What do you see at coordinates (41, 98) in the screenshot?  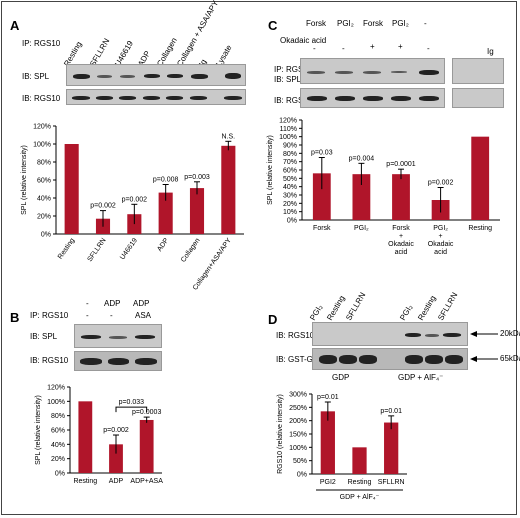 I see `ib-bottom-label-a: IB: RGS10` at bounding box center [41, 98].